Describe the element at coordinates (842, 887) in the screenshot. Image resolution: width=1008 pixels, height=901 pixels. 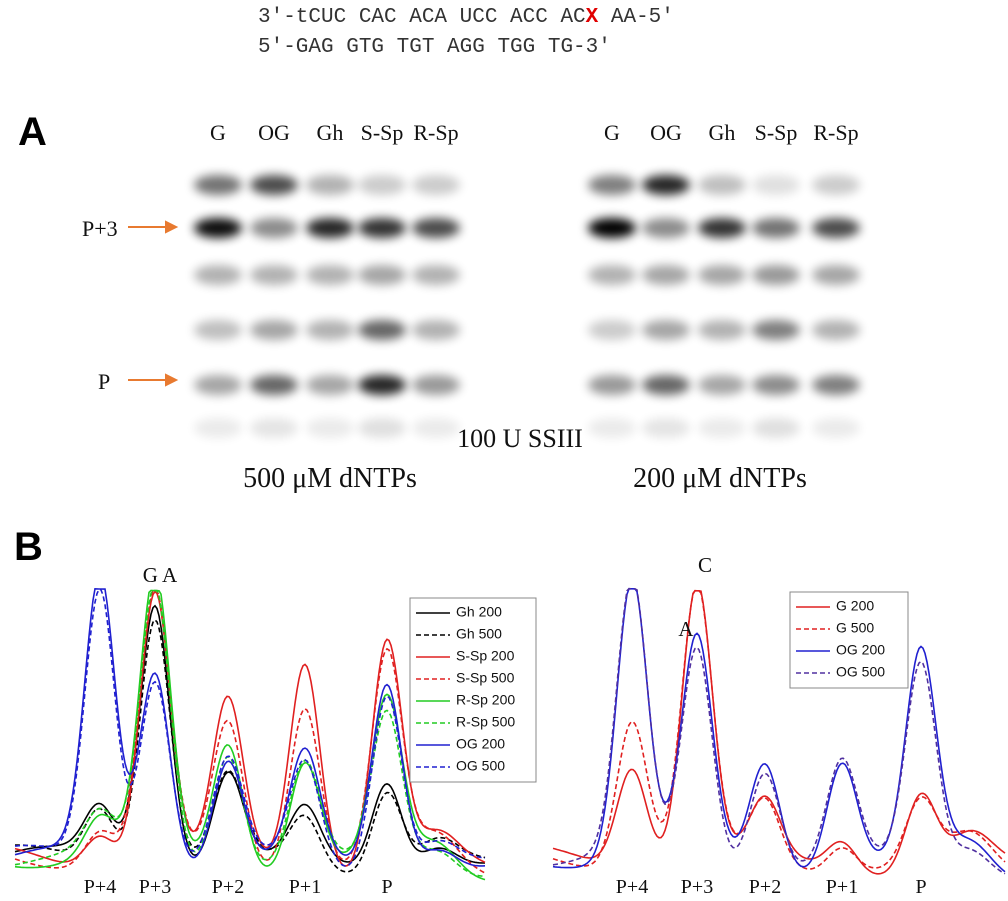
I see `x-label: P+1` at that location.